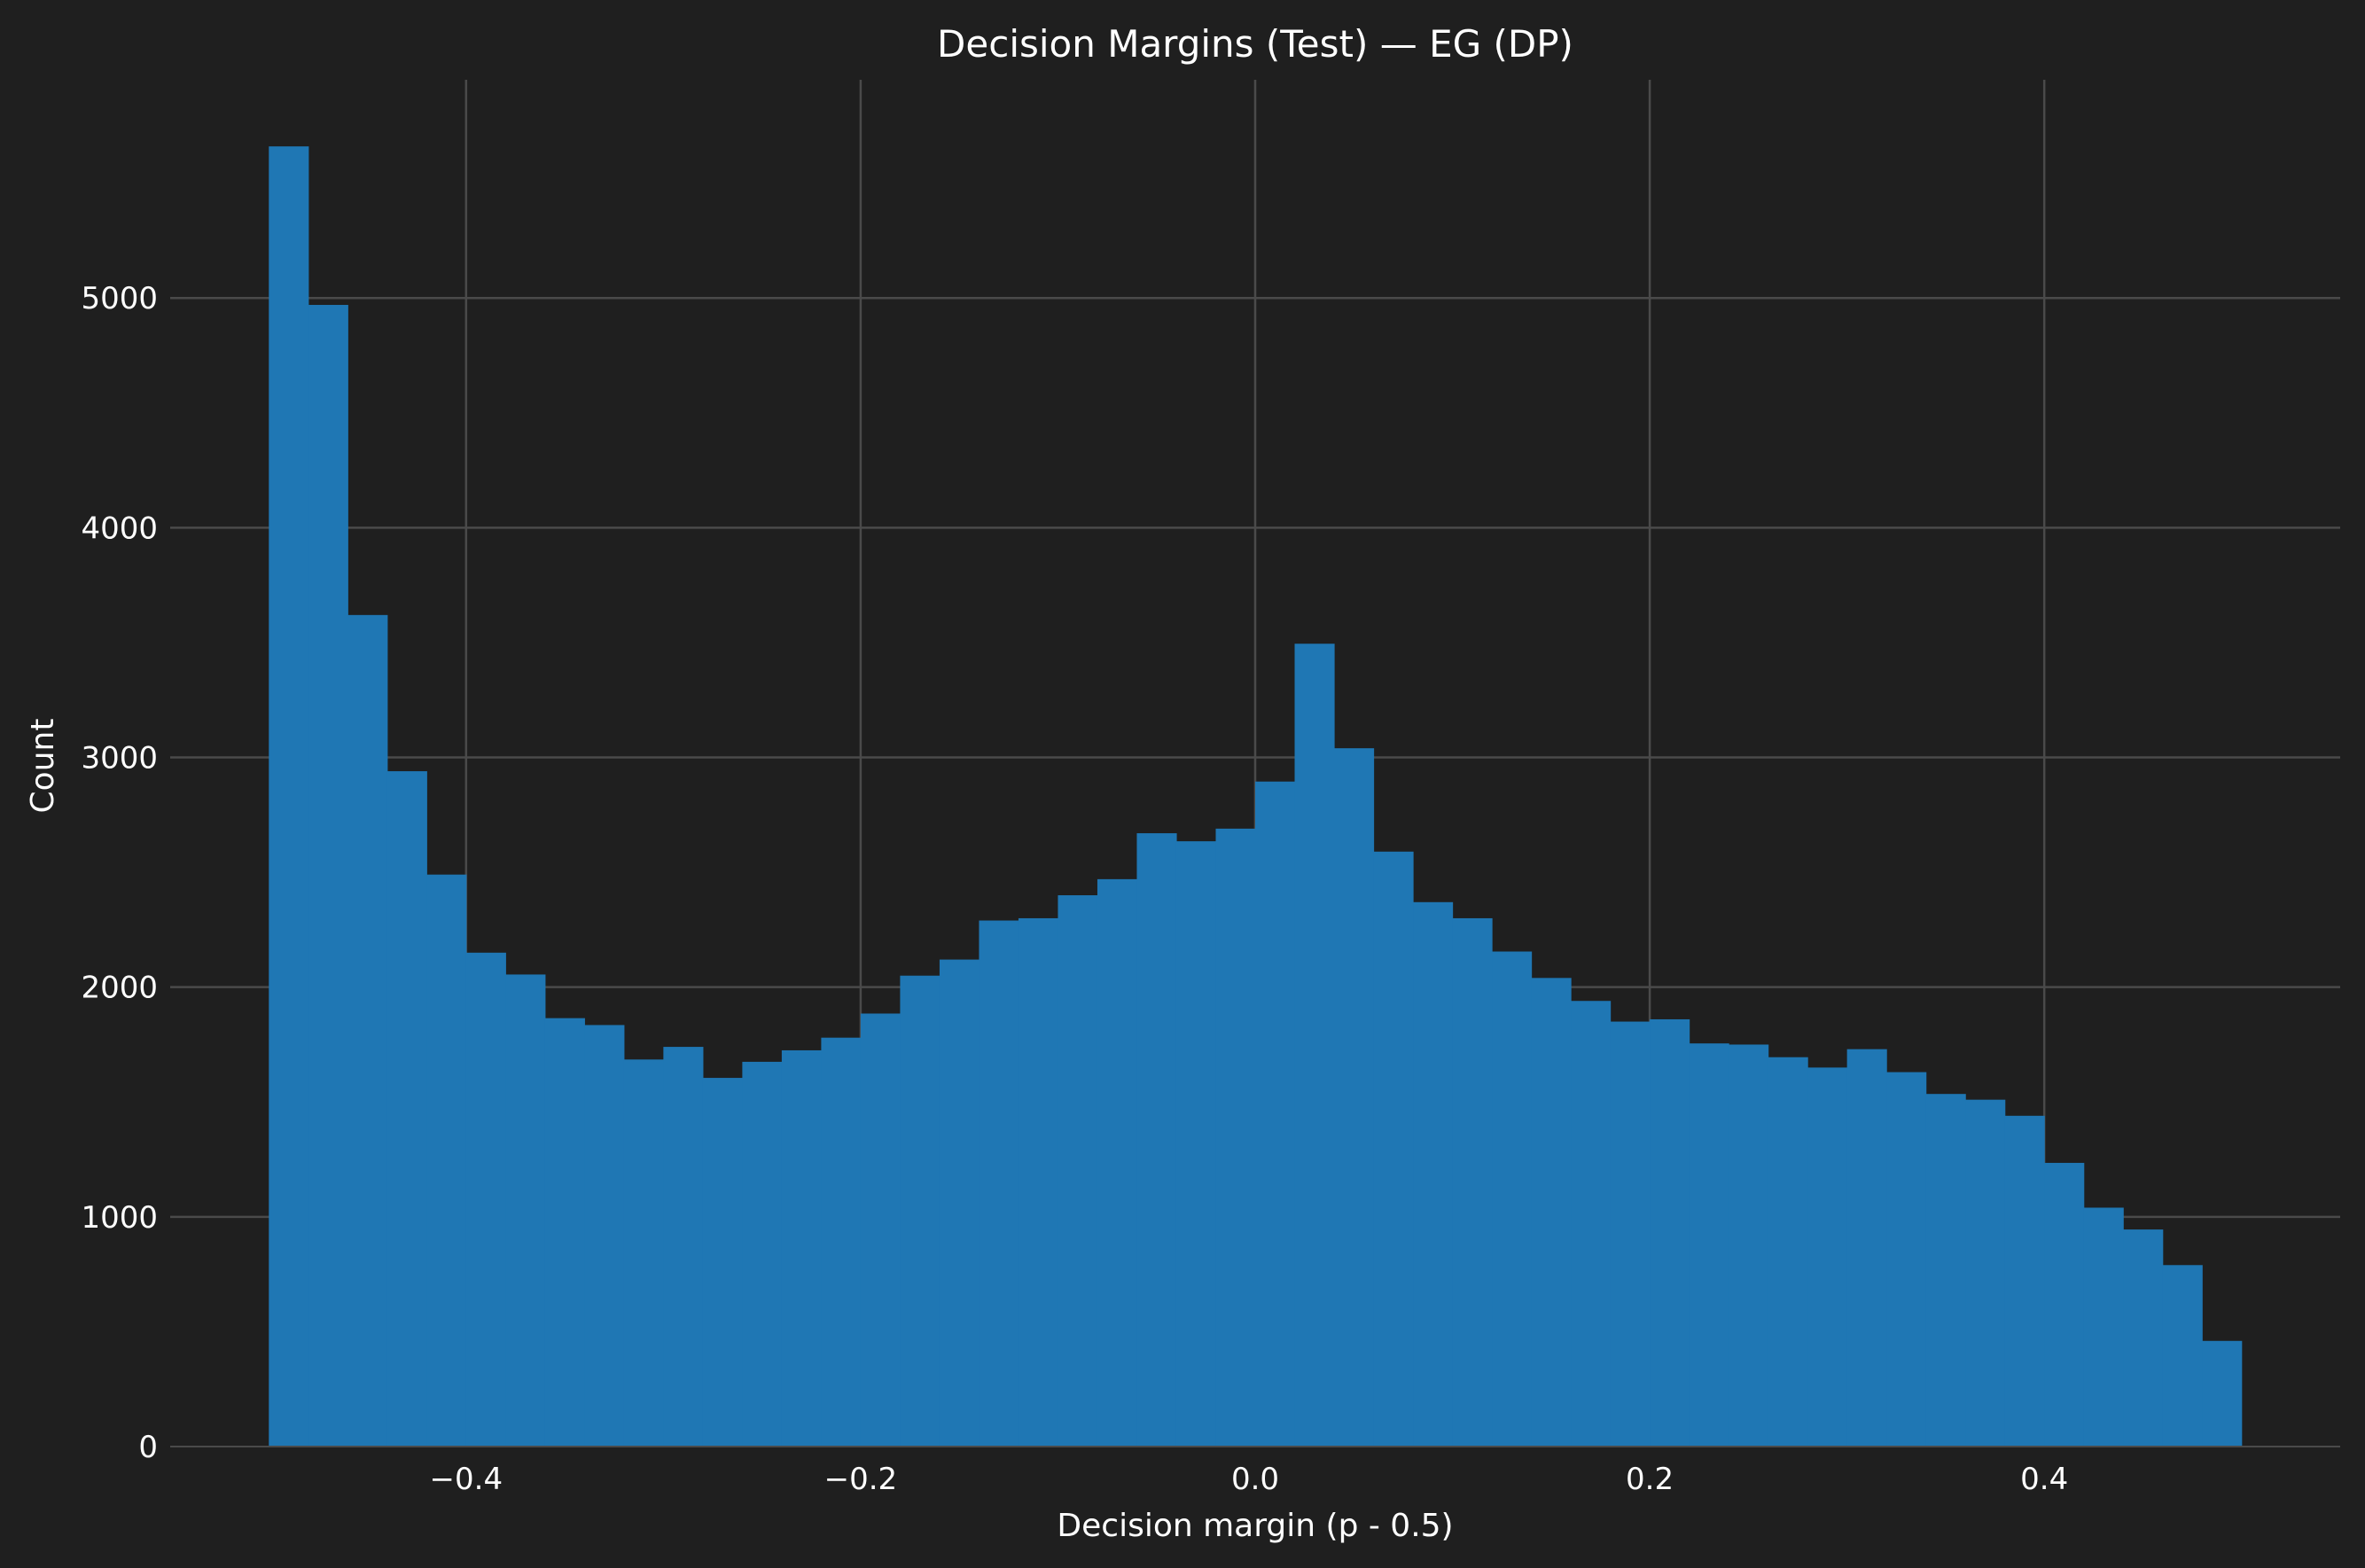  I want to click on x-tick-label: 0.2, so click(1650, 1479).